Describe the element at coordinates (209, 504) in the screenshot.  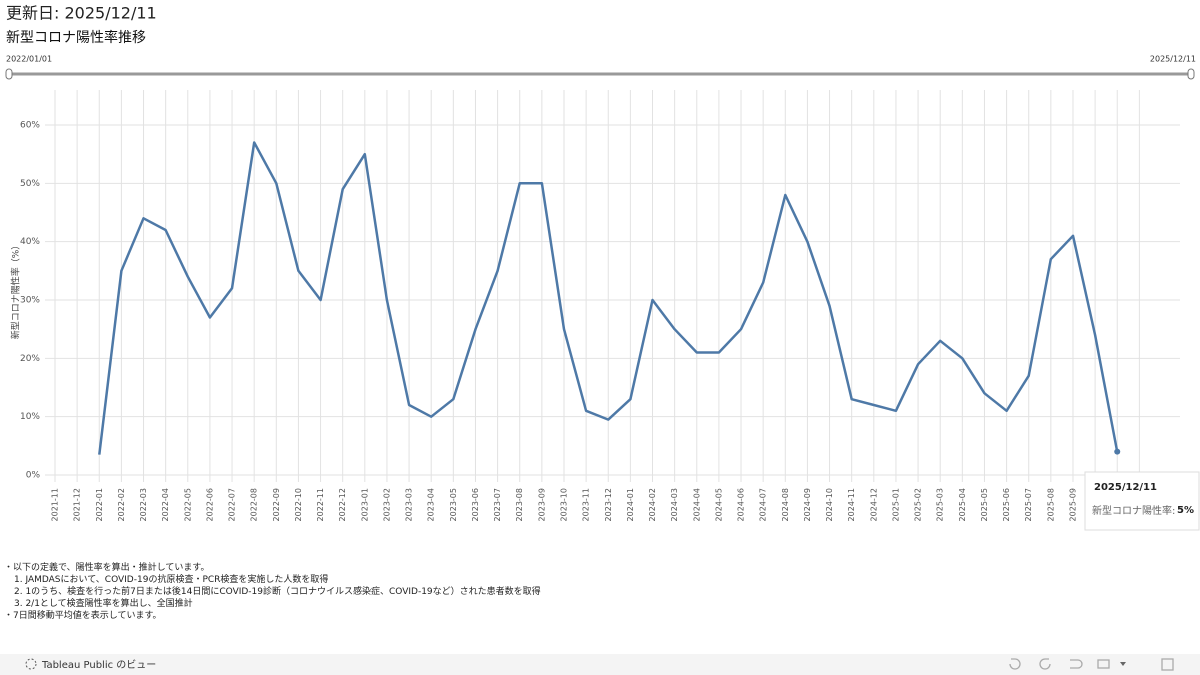
I see `x-tick-label: 2022-06` at that location.